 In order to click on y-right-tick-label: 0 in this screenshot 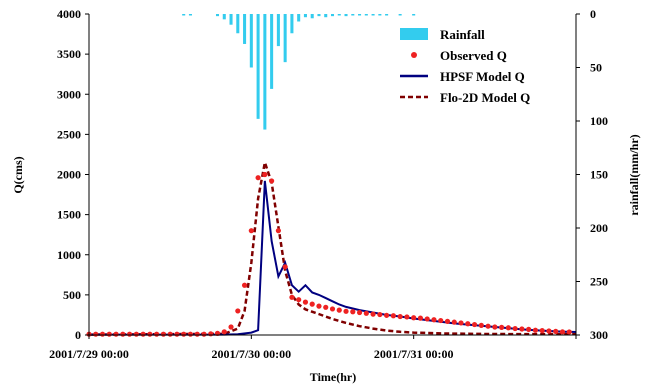, I will do `click(593, 14)`.